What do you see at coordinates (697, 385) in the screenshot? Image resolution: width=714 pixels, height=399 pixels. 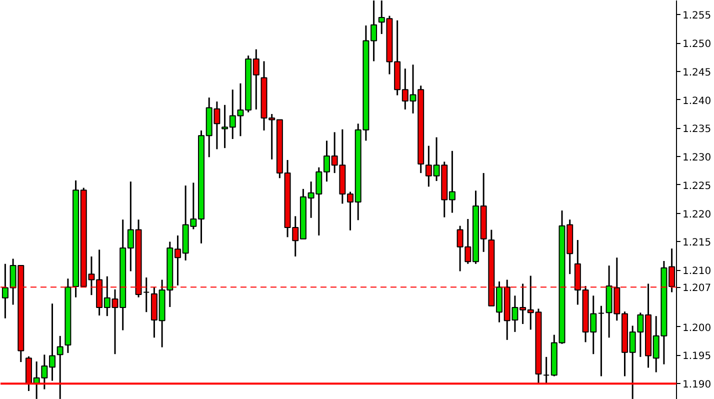 I see `y-tick-label: 1.190` at bounding box center [697, 385].